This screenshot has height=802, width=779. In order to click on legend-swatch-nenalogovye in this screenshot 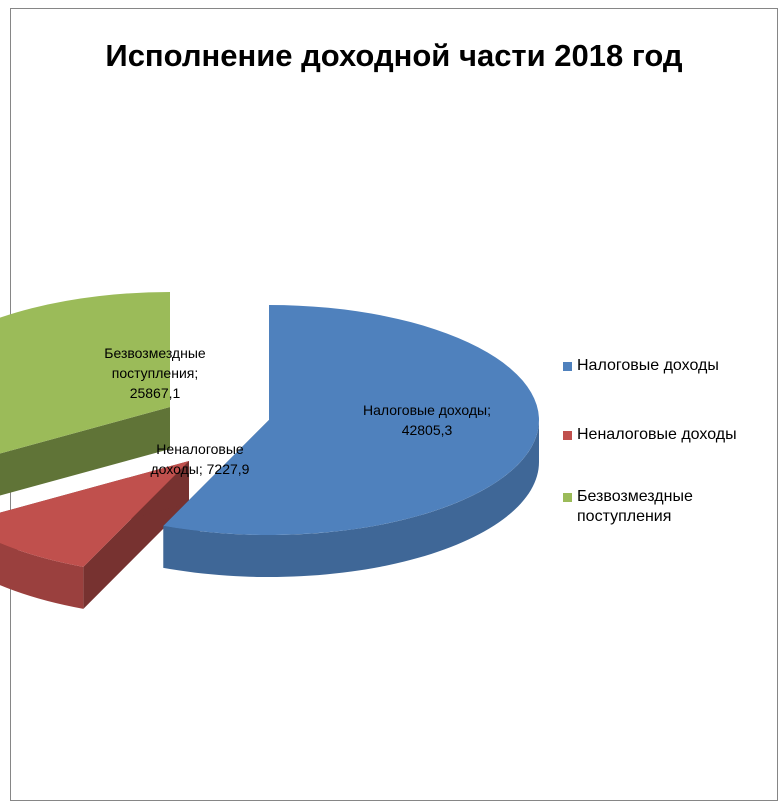, I will do `click(567, 435)`.